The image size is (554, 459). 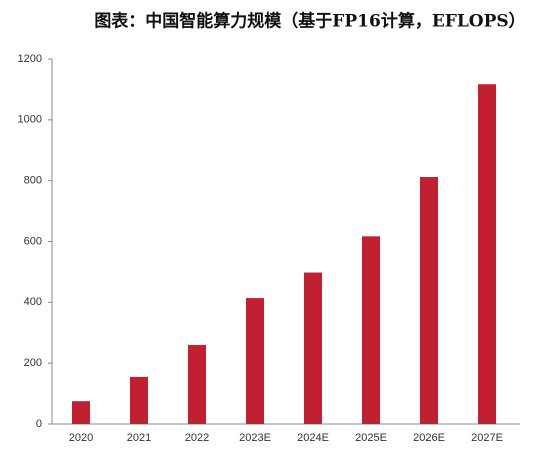 I want to click on y-tick-label: 1000, so click(x=30, y=120).